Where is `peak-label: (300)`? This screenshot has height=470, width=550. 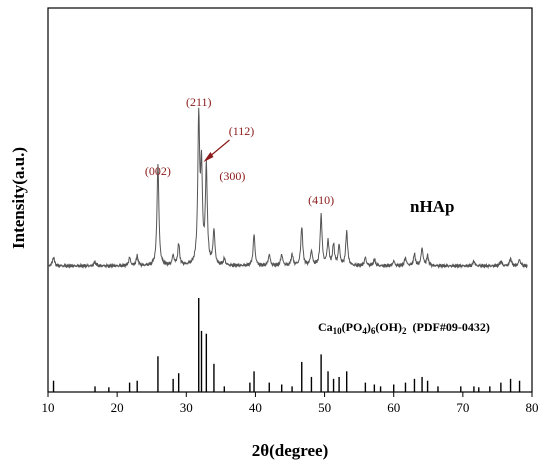 peak-label: (300) is located at coordinates (232, 176).